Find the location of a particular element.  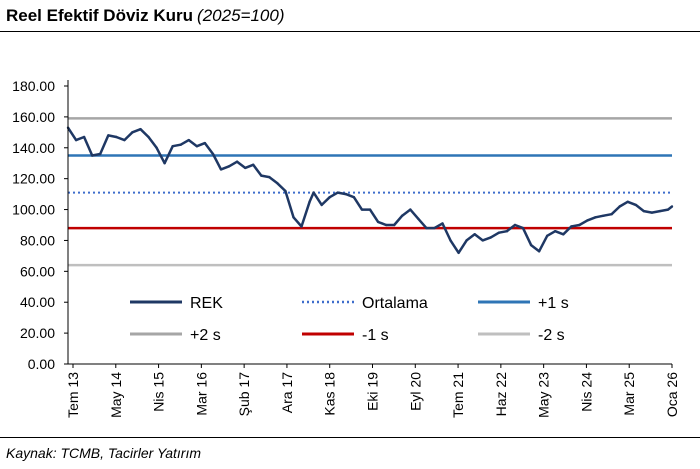

chart-title: Reel Efektif Döviz Kuru (2025=100) is located at coordinates (145, 16).